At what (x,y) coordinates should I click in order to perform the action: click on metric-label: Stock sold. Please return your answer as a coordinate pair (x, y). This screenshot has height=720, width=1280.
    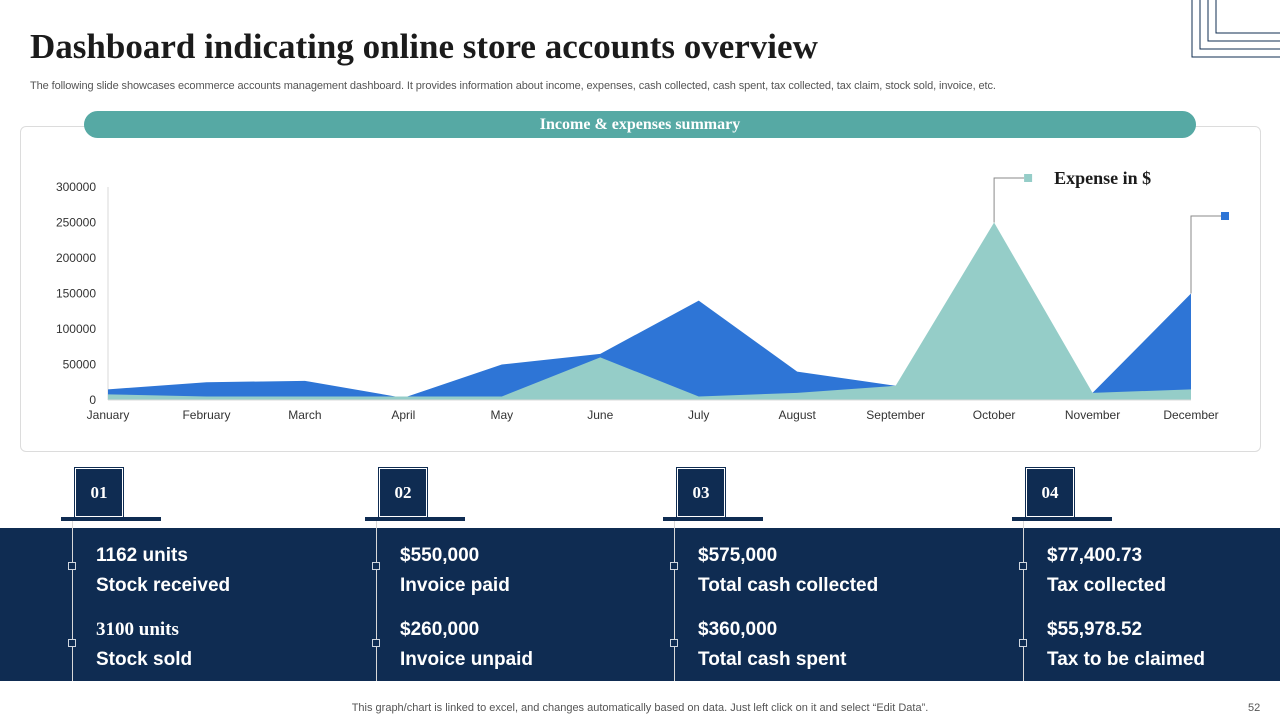
    Looking at the image, I should click on (144, 659).